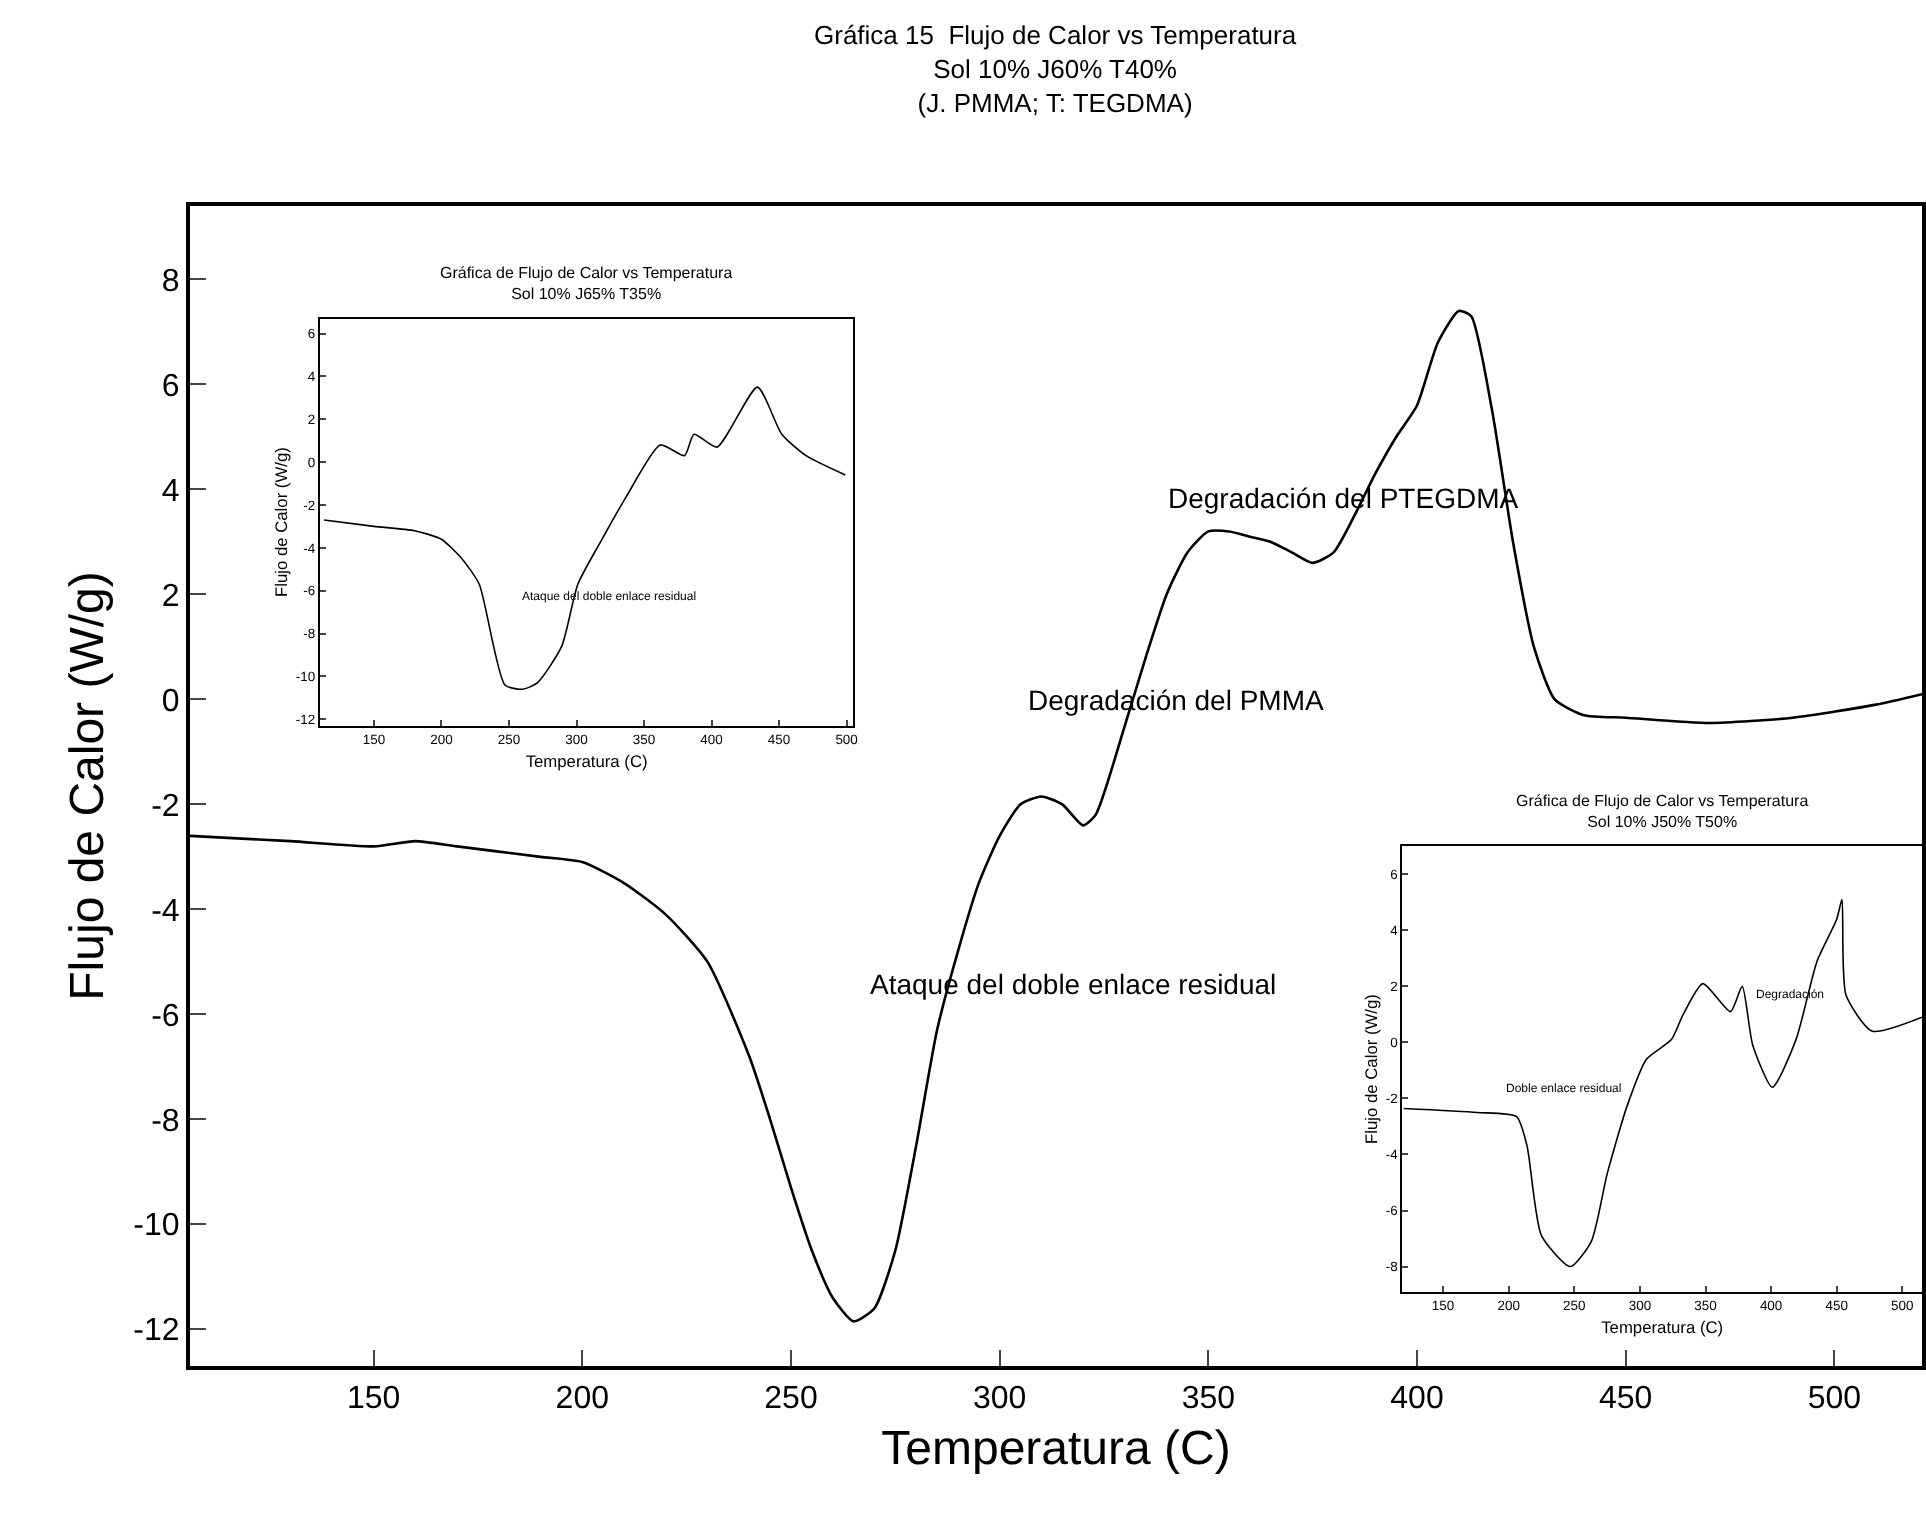 The image size is (1926, 1522). Describe the element at coordinates (165, 911) in the screenshot. I see `y-tick-label: -4` at that location.